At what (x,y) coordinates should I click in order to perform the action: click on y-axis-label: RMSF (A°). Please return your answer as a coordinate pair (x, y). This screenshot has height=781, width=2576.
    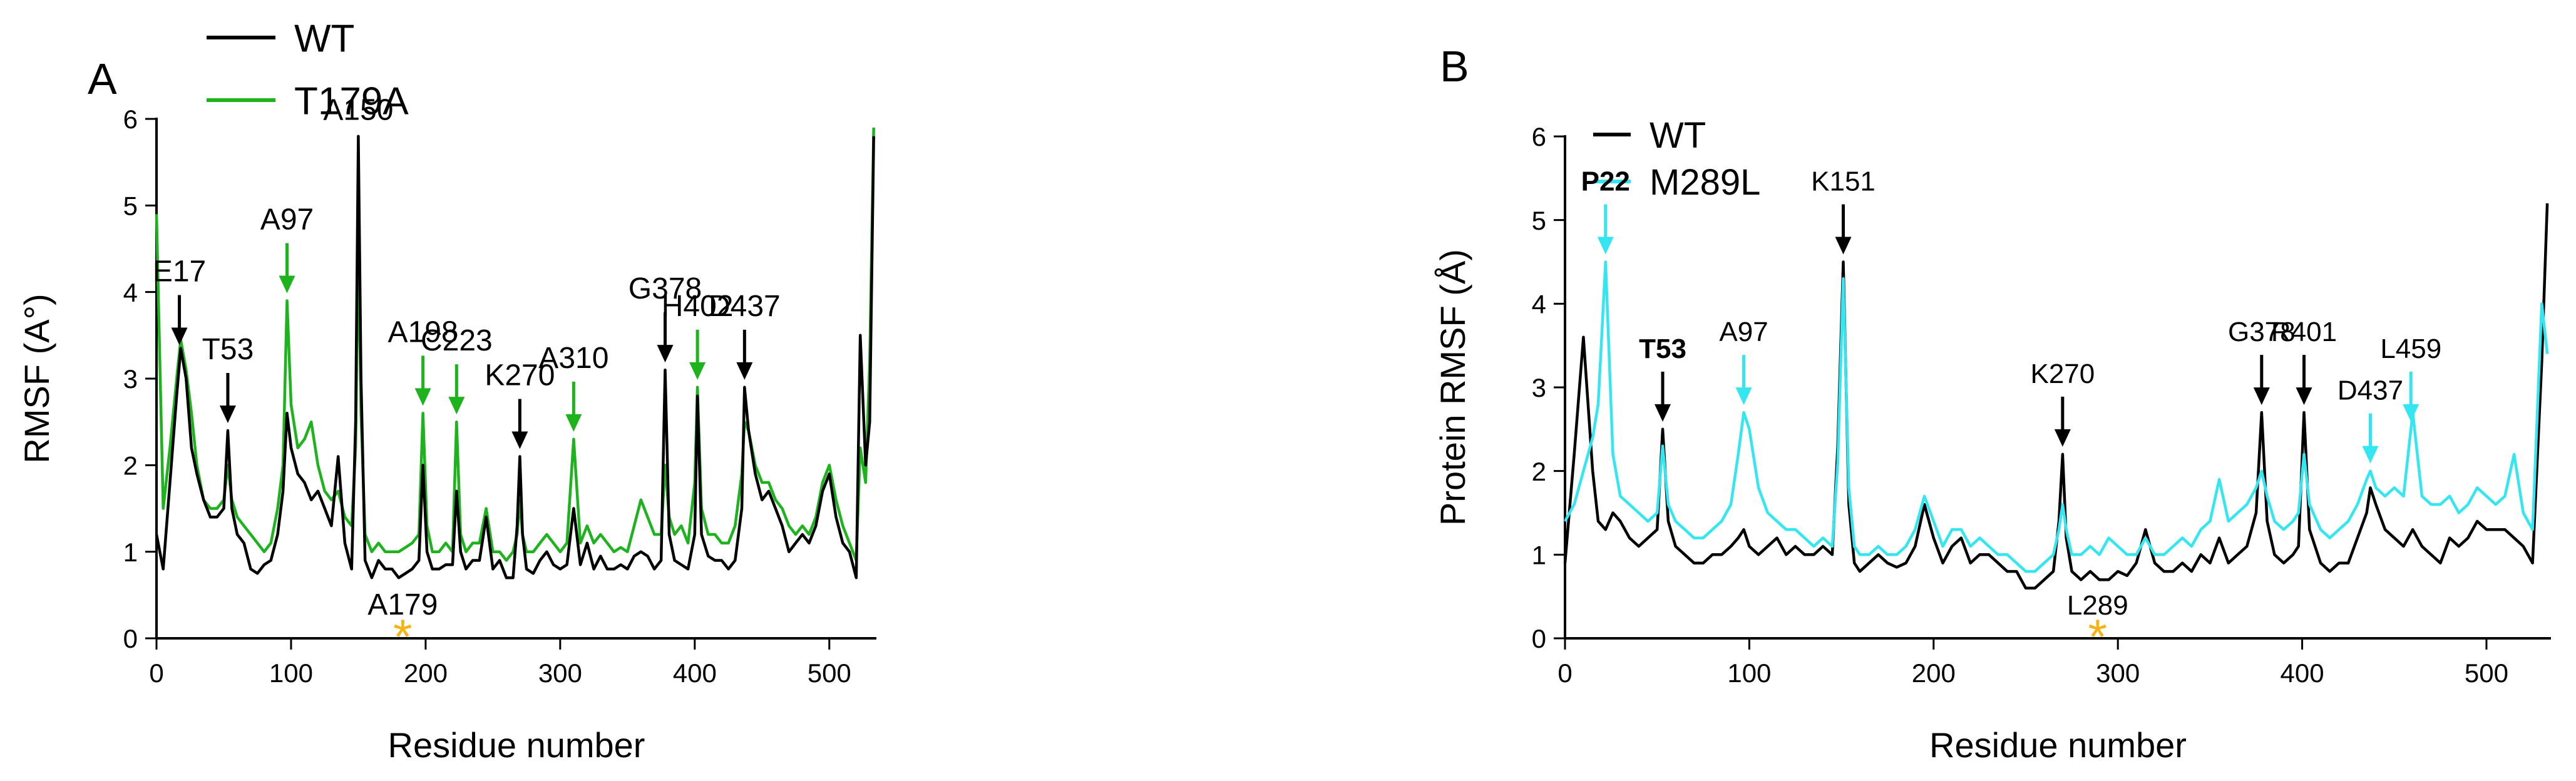
    Looking at the image, I should click on (36, 378).